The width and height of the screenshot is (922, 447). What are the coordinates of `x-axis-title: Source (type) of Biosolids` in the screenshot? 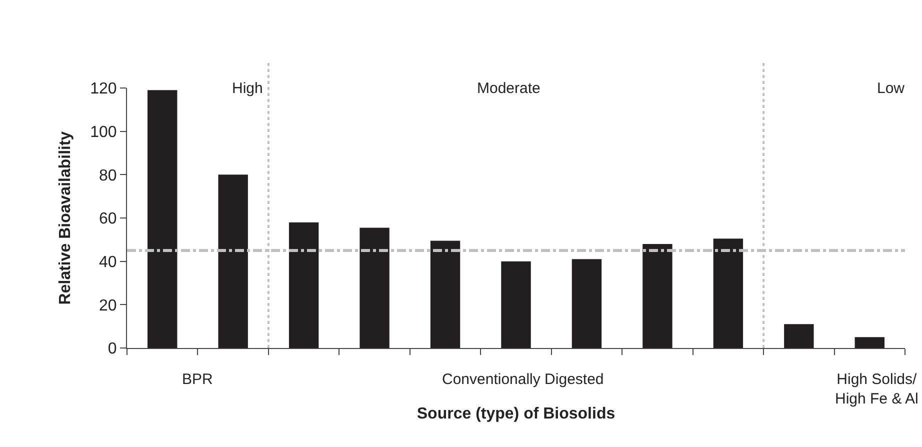 It's located at (516, 414).